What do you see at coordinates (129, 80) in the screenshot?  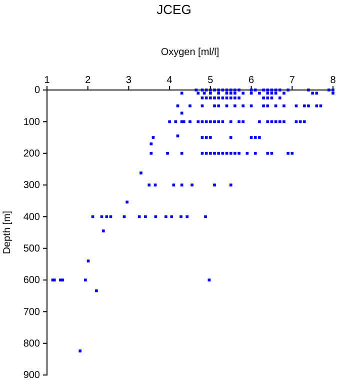 I see `x-tick-label: 3` at bounding box center [129, 80].